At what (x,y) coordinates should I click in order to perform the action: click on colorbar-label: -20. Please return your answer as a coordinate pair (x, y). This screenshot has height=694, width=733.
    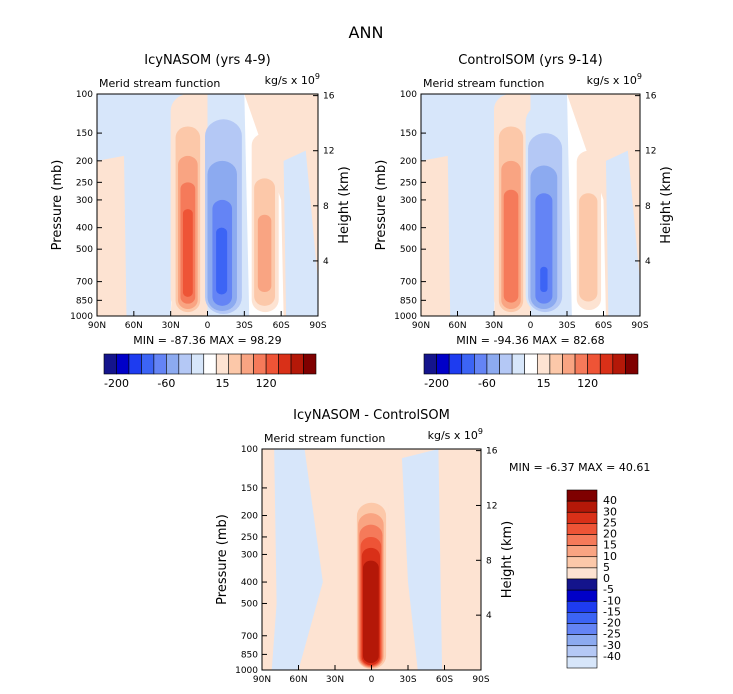
    Looking at the image, I should click on (612, 623).